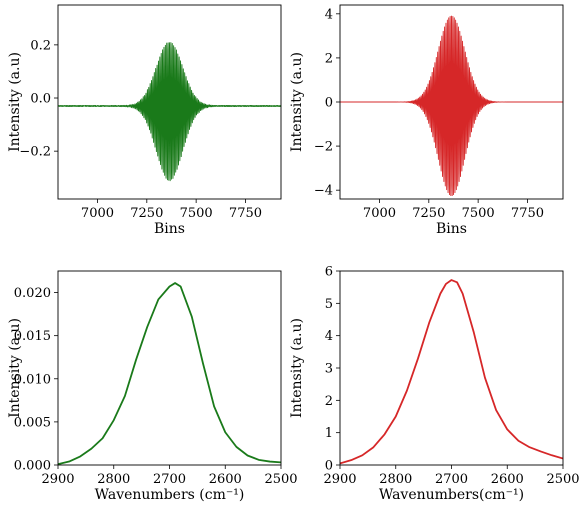  Describe the element at coordinates (170, 495) in the screenshot. I see `x-axis-label: Wavenumbers (cm⁻¹)` at that location.